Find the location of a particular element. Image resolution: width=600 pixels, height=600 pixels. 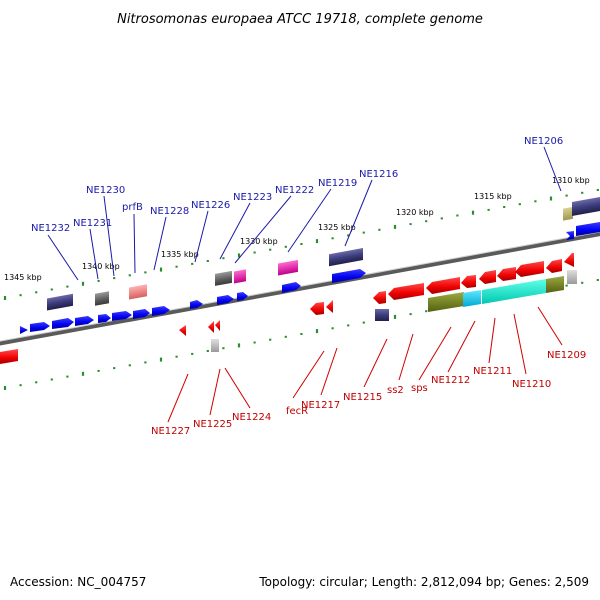

gene-label-ne1212: NE1212 is located at coordinates (450, 380).